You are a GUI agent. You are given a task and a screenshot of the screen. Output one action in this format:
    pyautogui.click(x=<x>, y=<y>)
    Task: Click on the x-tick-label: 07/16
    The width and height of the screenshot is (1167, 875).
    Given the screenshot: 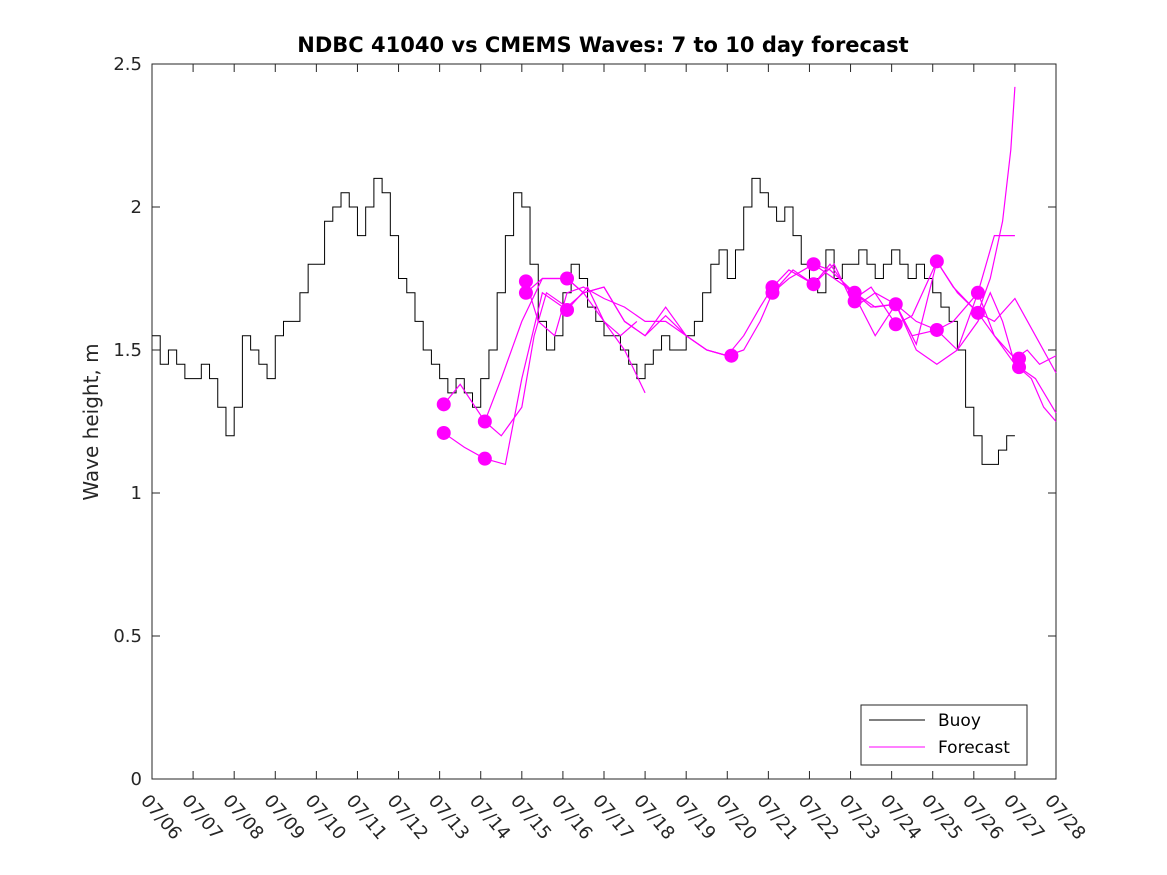 What is the action you would take?
    pyautogui.click(x=571, y=817)
    